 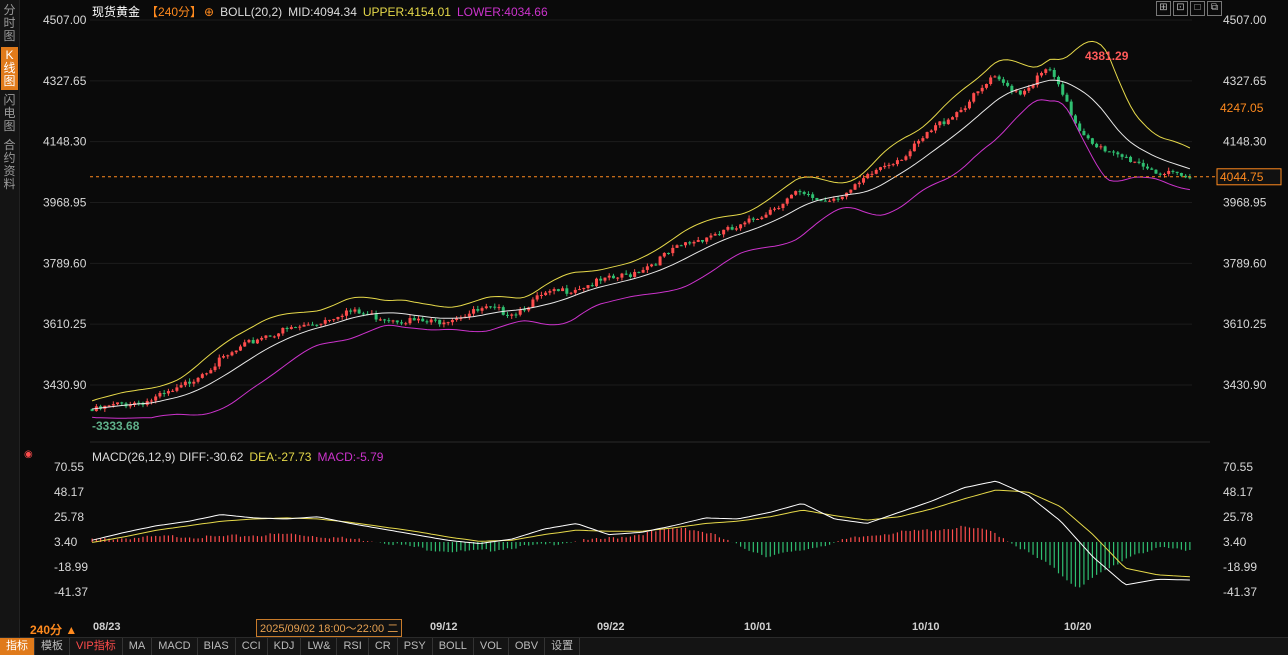 What do you see at coordinates (134, 457) in the screenshot?
I see `macd-name: MACD(26,12,9)` at bounding box center [134, 457].